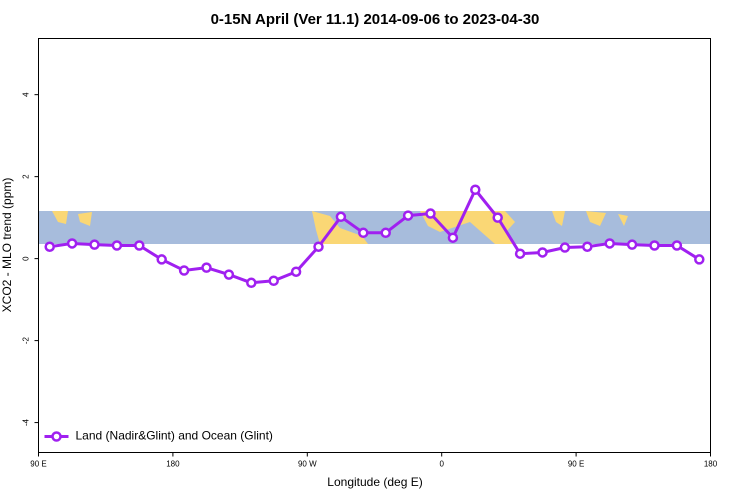  I want to click on y-tick-label: 4, so click(26, 94).